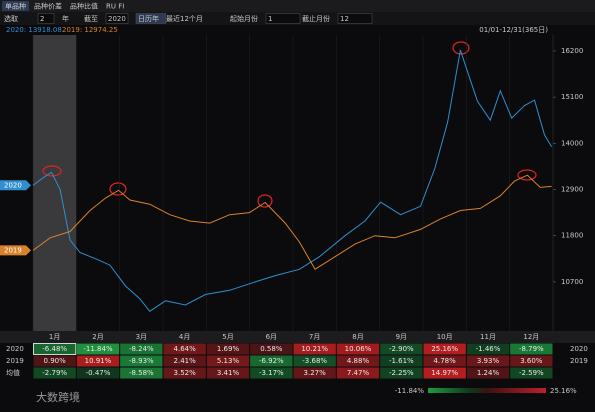  I want to click on series-tag-label: 2020, so click(13, 185).